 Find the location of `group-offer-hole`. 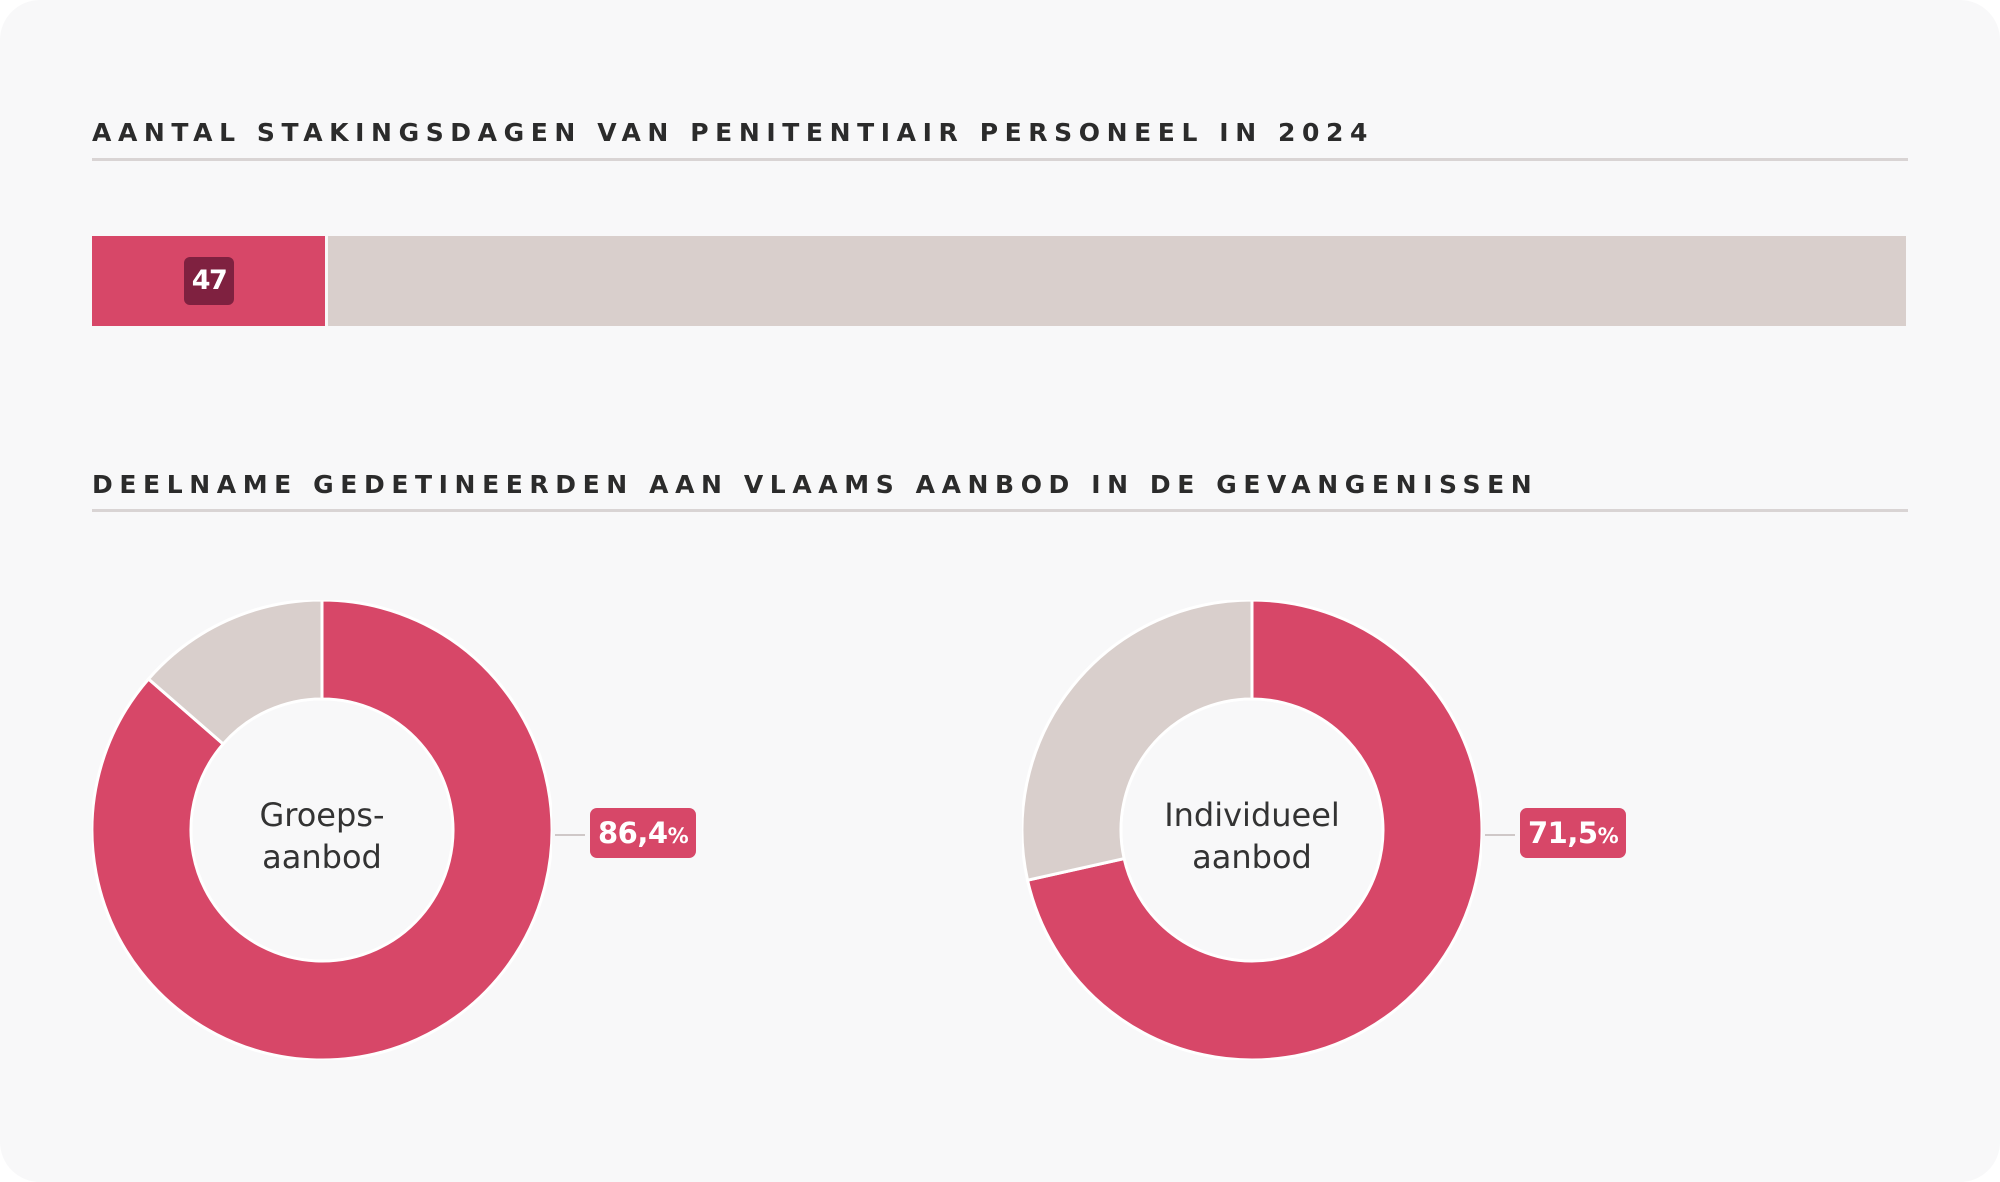

group-offer-hole is located at coordinates (322, 830).